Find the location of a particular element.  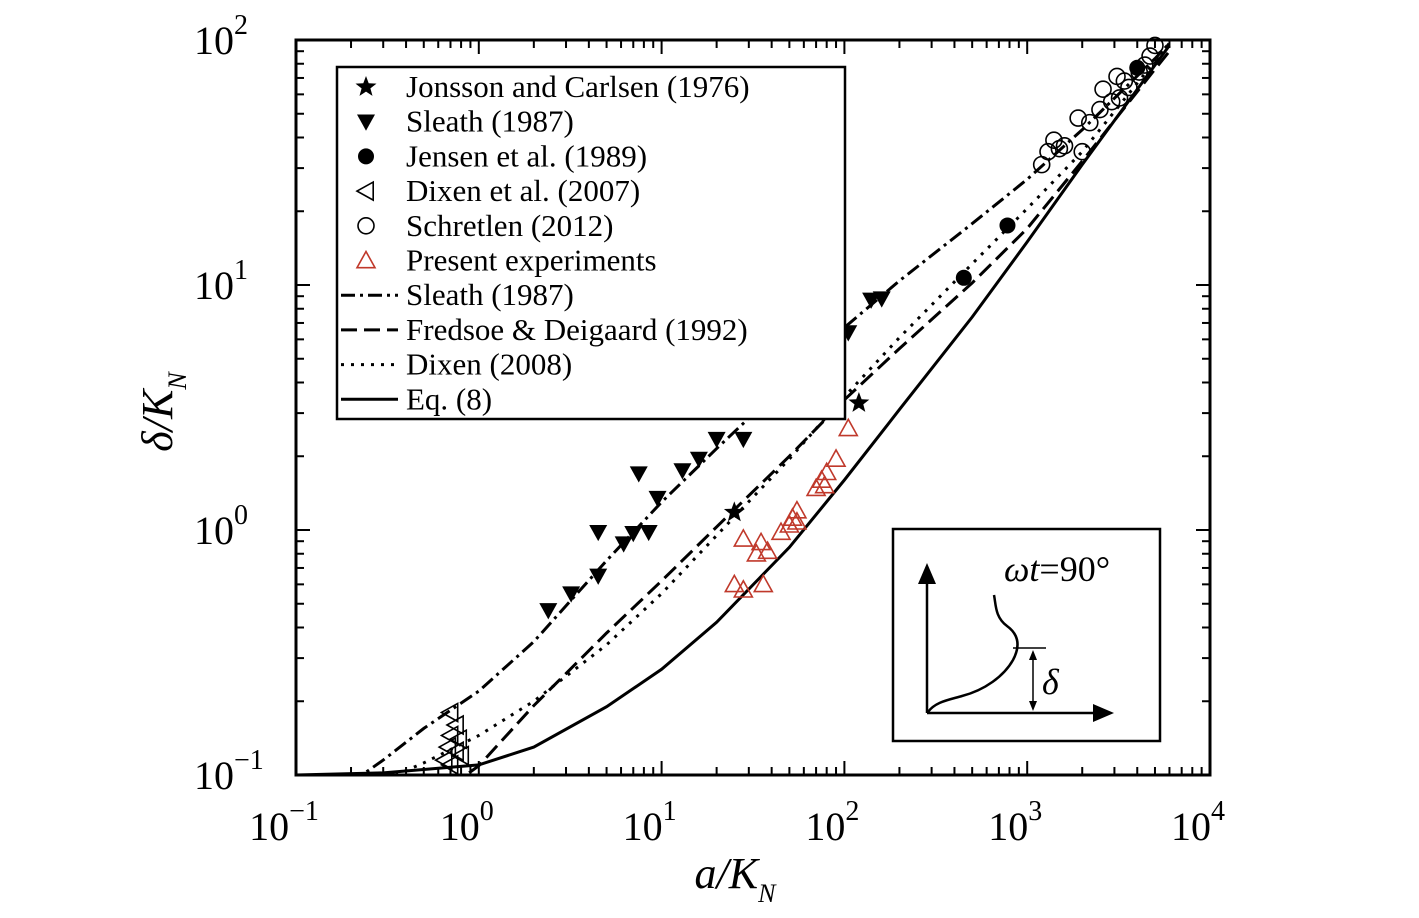

legend-box is located at coordinates (591, 243).